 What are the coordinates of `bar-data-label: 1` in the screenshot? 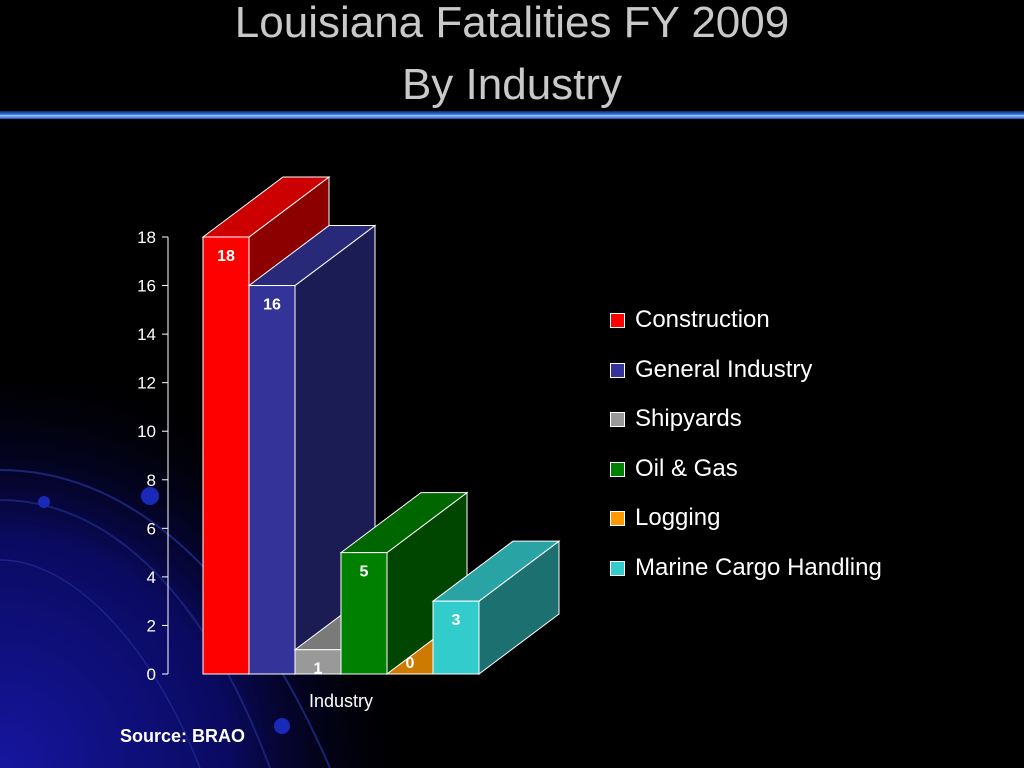 It's located at (318, 669).